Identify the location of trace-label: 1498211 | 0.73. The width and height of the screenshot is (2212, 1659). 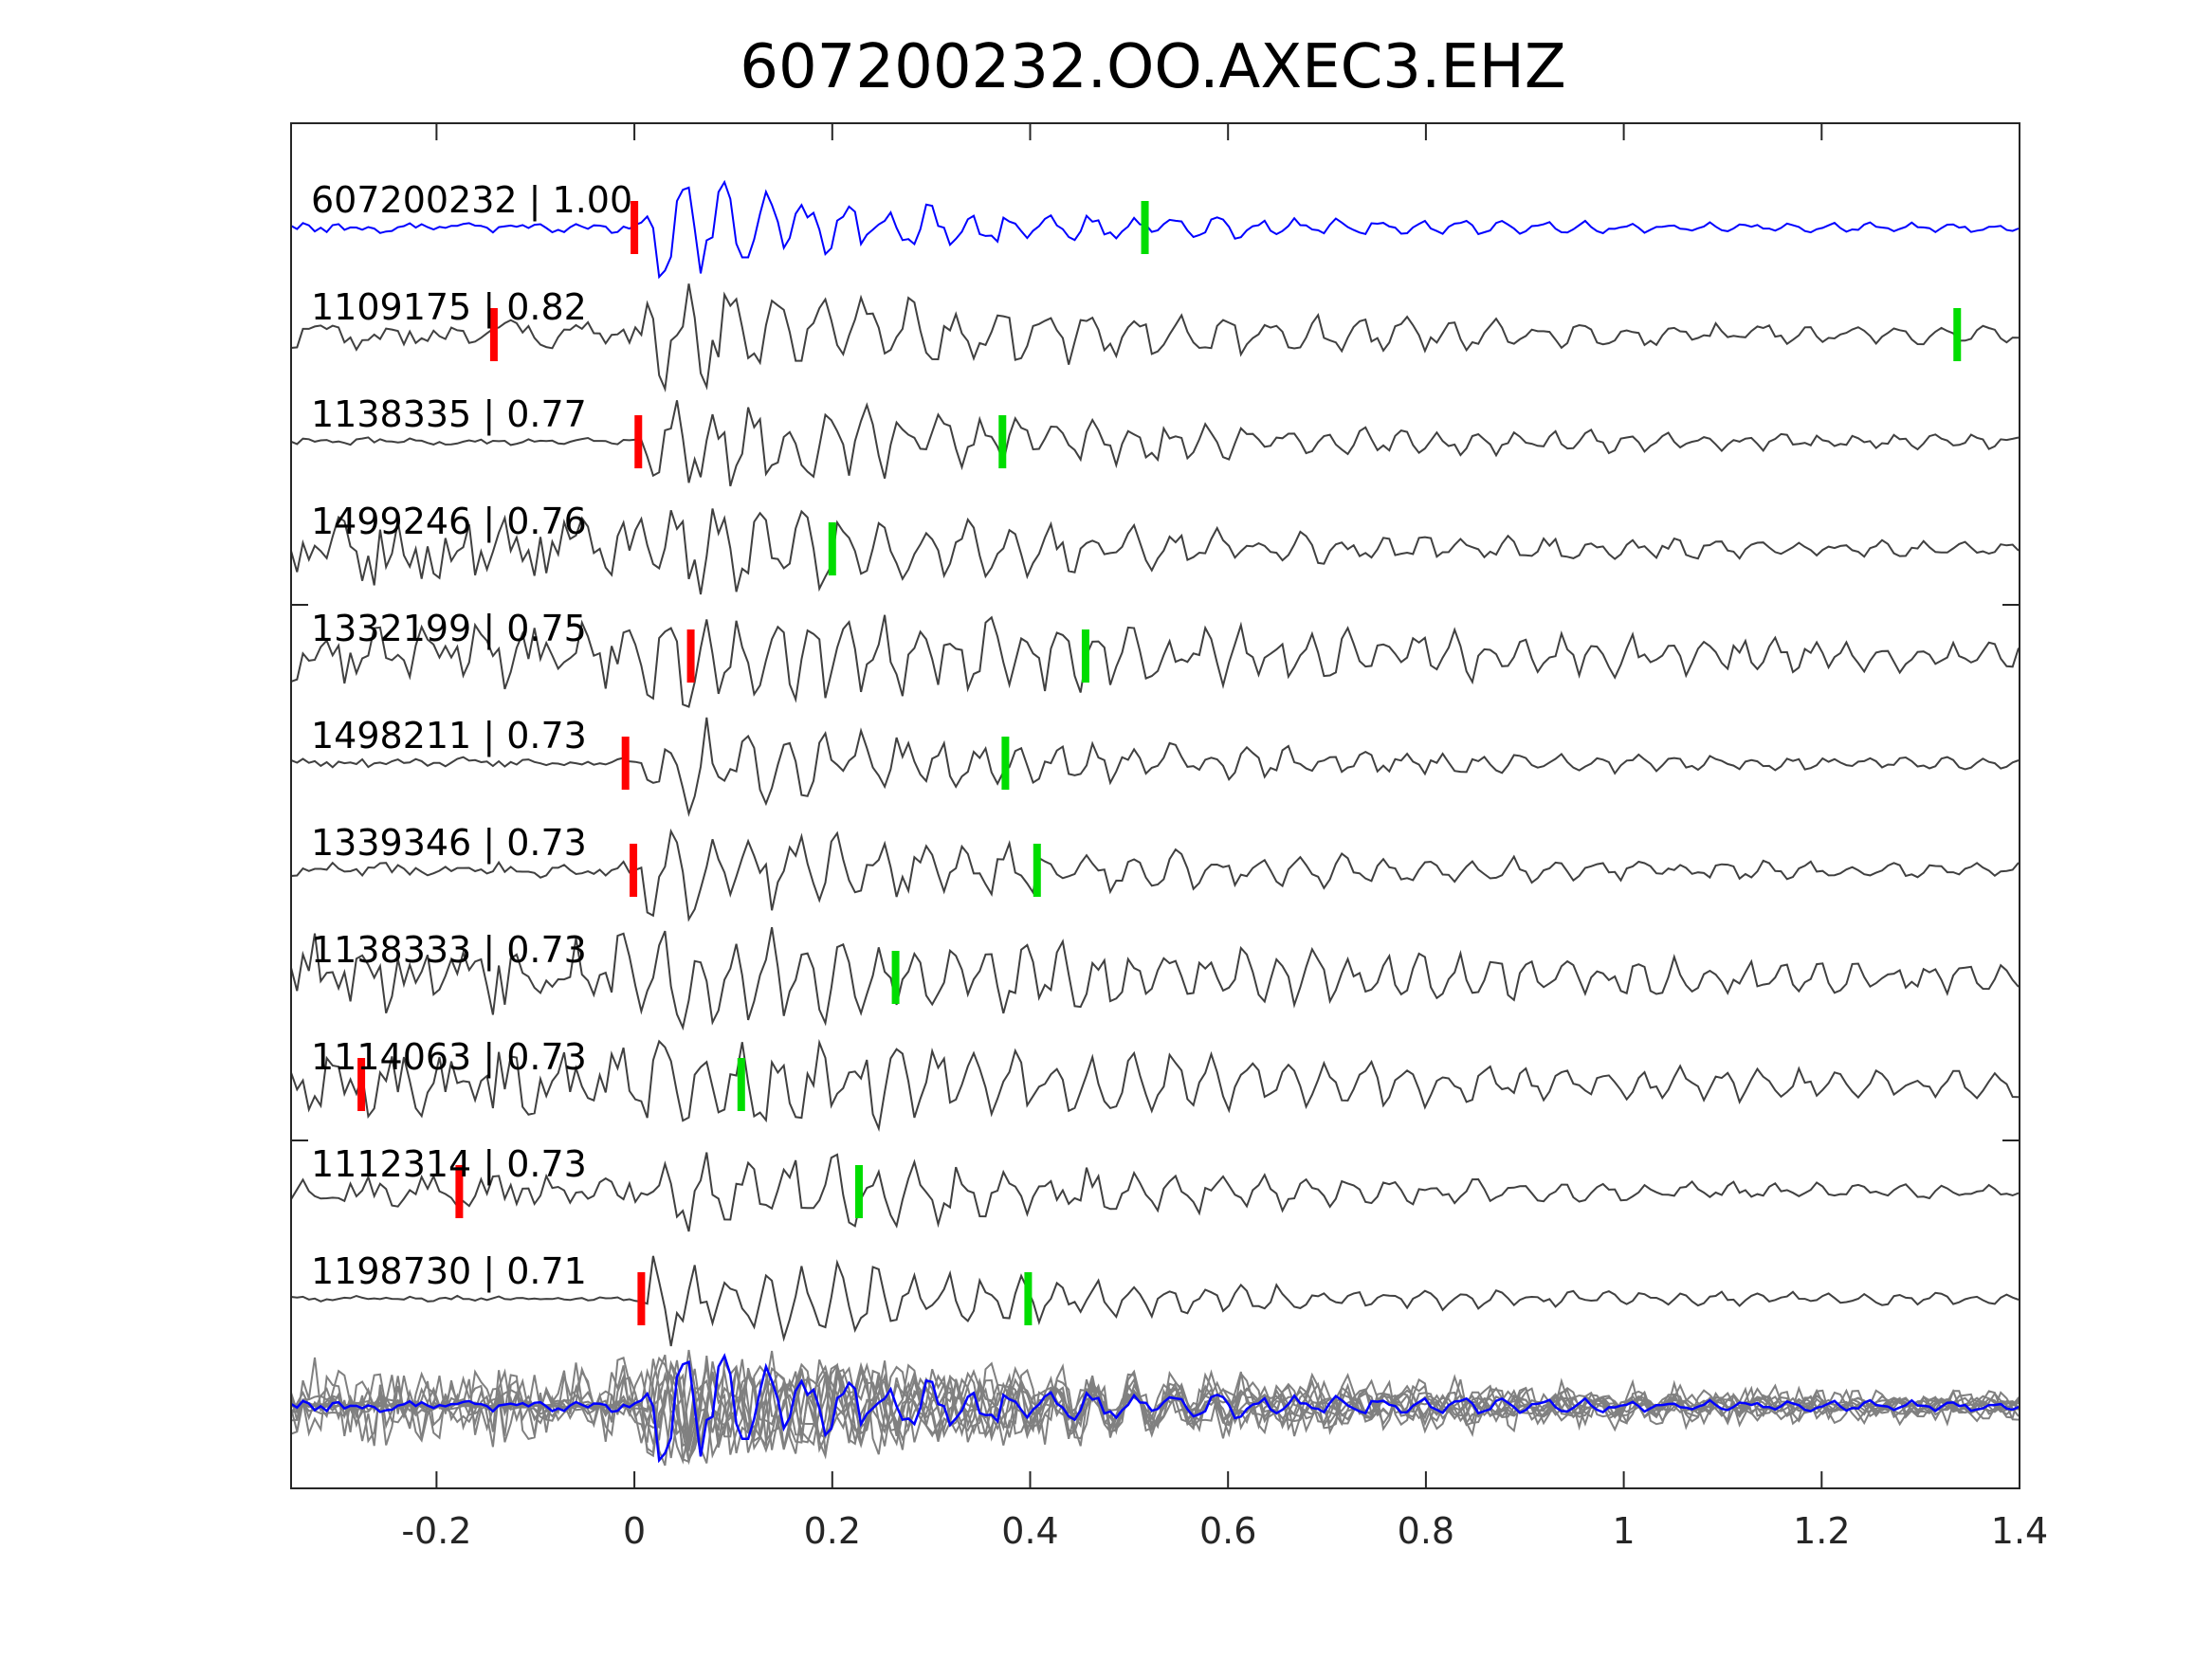
(449, 736).